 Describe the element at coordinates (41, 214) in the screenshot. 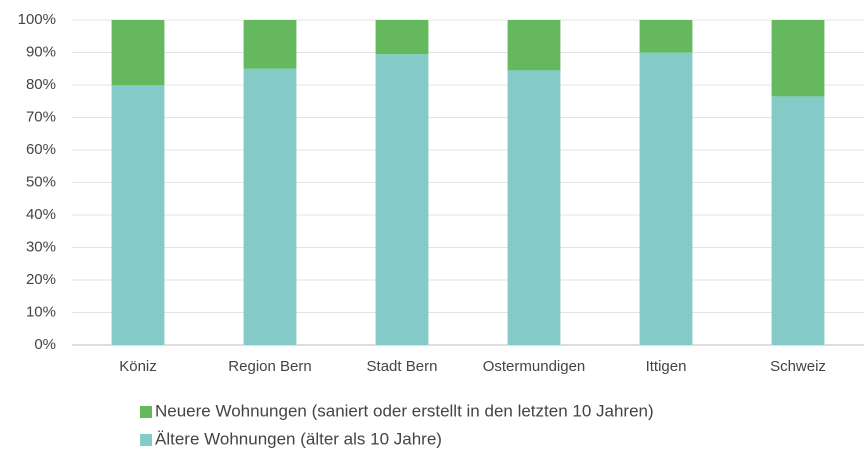

I see `y-tick-label: 40%` at that location.